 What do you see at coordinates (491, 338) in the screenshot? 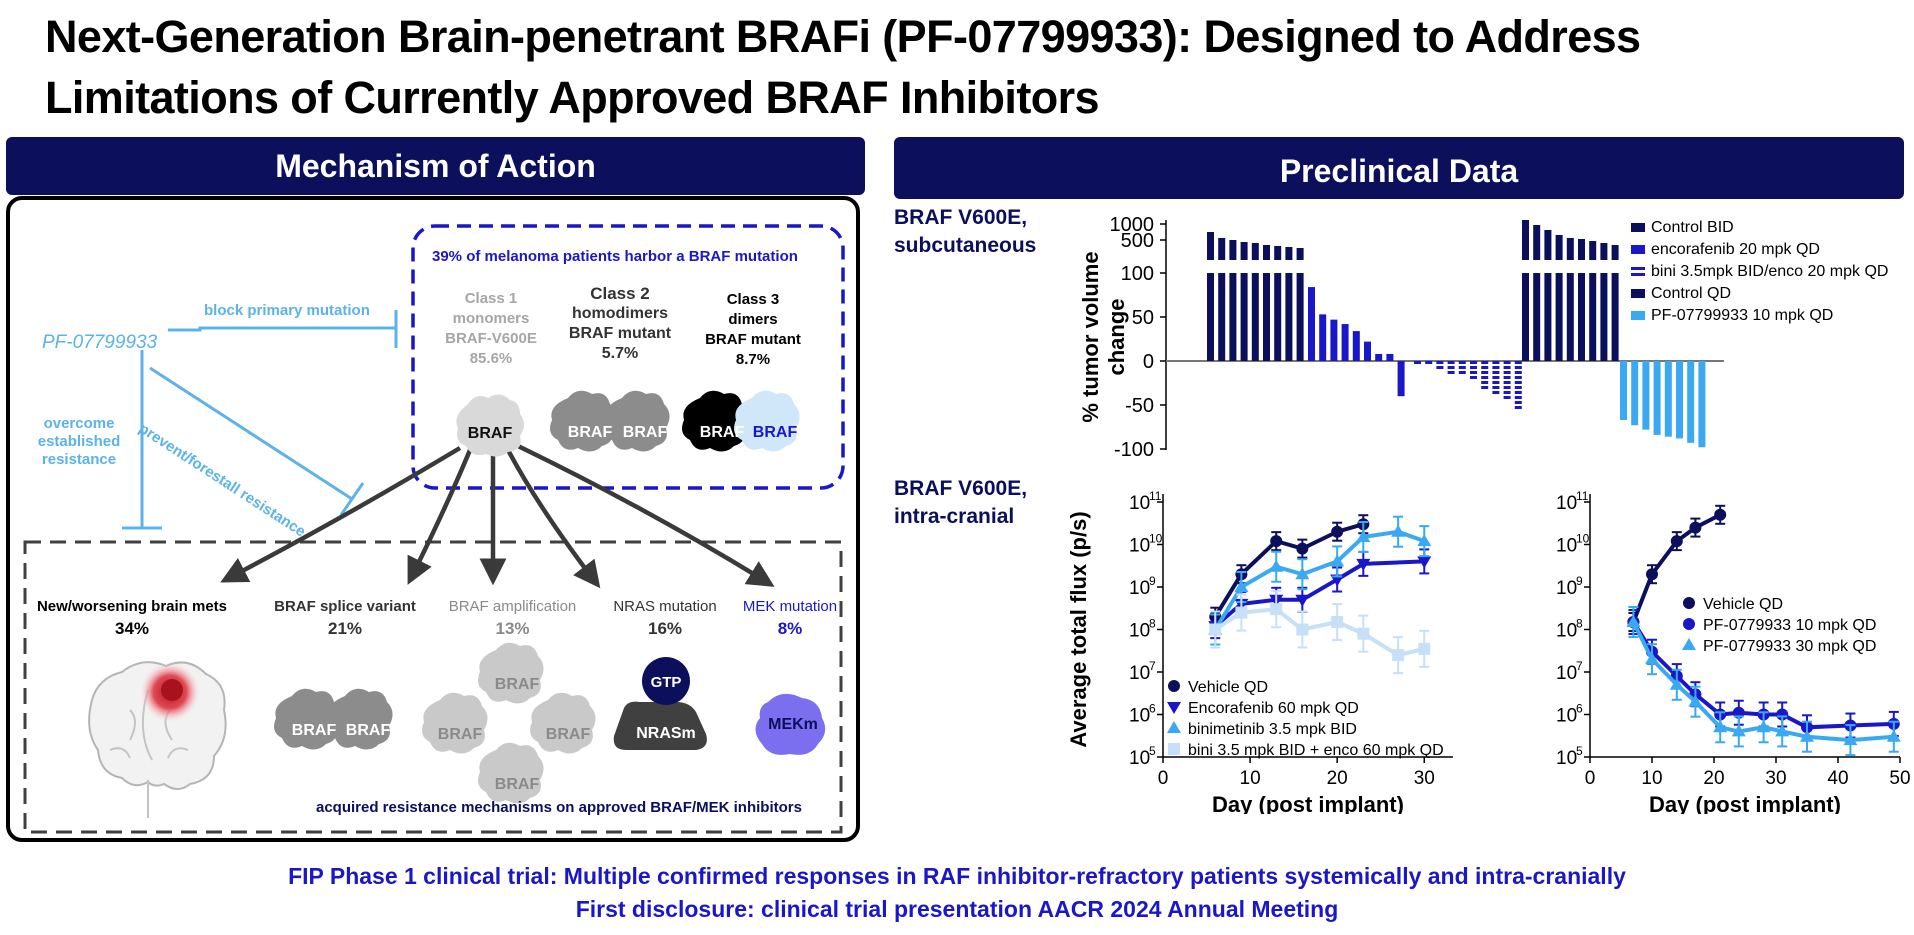
I see `class-1-mutant: BRAF-V600E` at bounding box center [491, 338].